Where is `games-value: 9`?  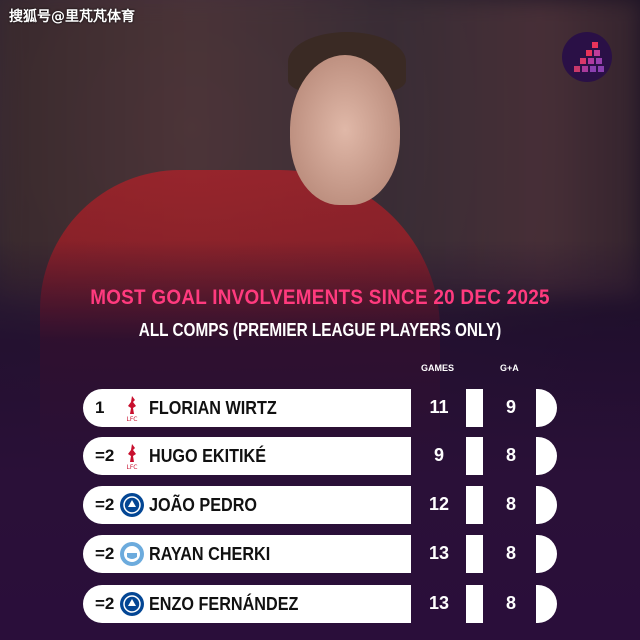
games-value: 9 is located at coordinates (438, 455).